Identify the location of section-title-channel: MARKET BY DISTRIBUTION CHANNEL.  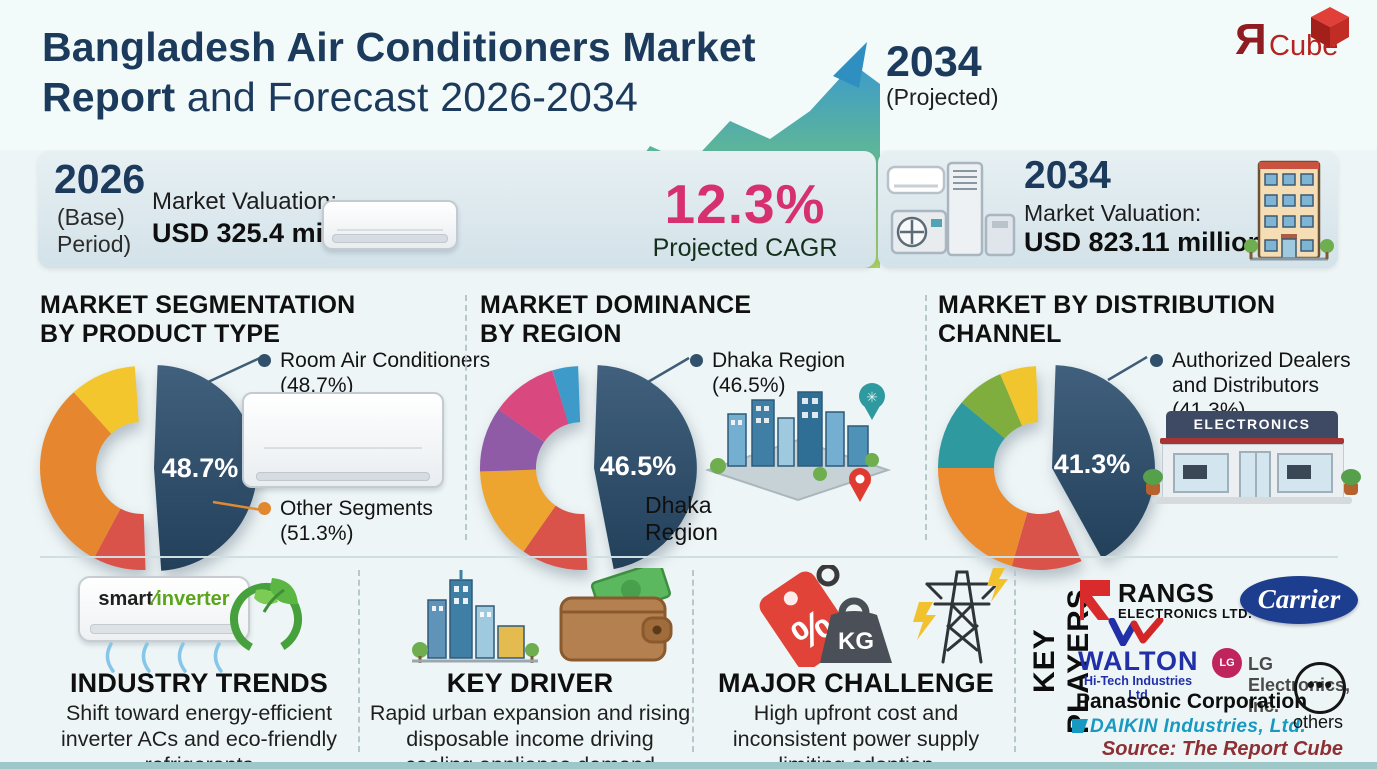
(1106, 320).